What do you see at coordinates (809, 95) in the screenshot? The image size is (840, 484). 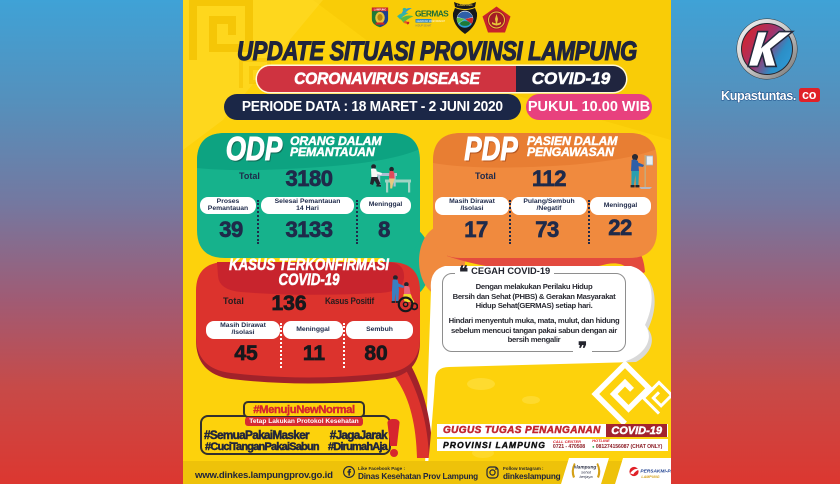 I see `svg-text: co` at bounding box center [809, 95].